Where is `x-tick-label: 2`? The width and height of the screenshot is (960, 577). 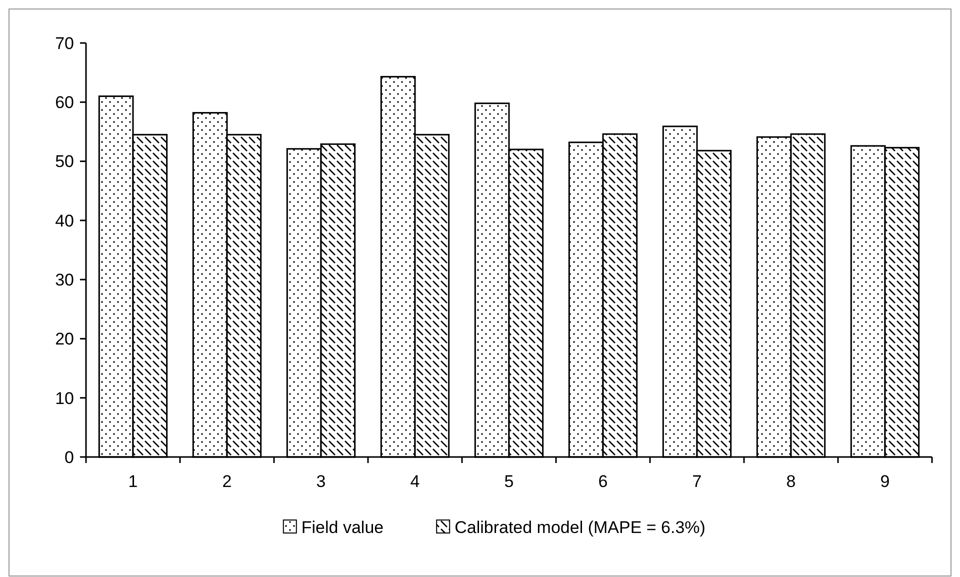 x-tick-label: 2 is located at coordinates (227, 481).